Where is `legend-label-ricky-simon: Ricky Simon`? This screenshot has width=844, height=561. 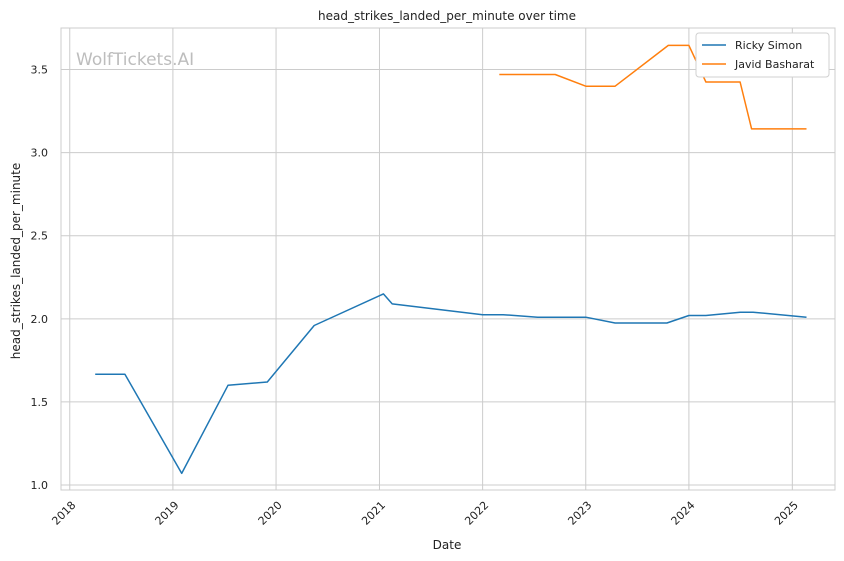 legend-label-ricky-simon: Ricky Simon is located at coordinates (768, 45).